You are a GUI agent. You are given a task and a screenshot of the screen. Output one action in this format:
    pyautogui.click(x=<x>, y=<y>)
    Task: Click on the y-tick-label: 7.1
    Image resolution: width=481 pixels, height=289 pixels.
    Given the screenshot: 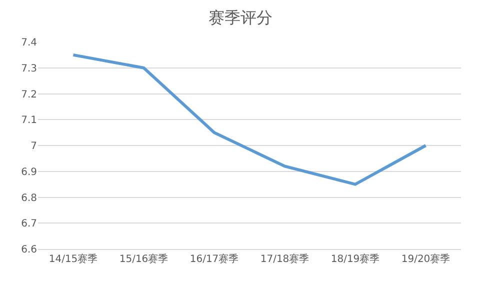 What is the action you would take?
    pyautogui.click(x=29, y=120)
    